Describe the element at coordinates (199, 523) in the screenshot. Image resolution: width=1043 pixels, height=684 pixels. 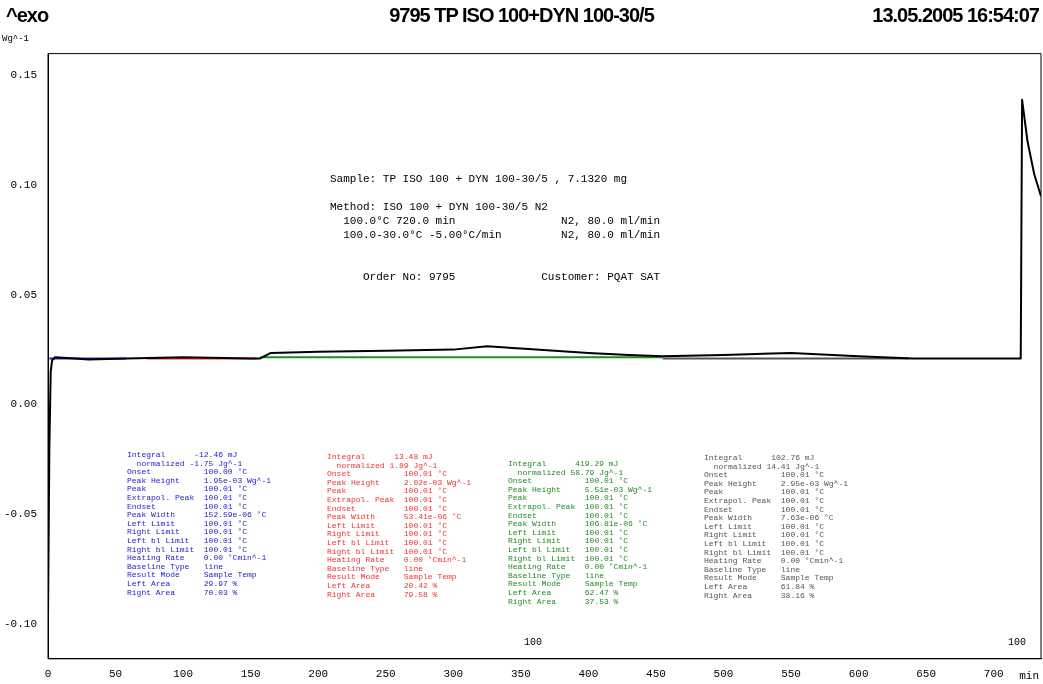
I see `text: Integral -12.46 mJ normalized -1.75 Jg^-1 Onset 100.00 °C Peak Height 1.95e-03 Wg^-1 Peak 100.01 °C Extrapol. Peak 100.01 °C Endset 100.01 °C Peak Width 152.59e-06 °C Left Limit 100.01 °C Right Limit 100.01 °C Left bl Limit 100.01 °C Right bl Limit 100.01 °C Heating Rate 0.00 °Cmin^-1 Baseline Type line Result Mode Sample Temp Left Area 29.97 % Right Area 70.03 %` at that location.